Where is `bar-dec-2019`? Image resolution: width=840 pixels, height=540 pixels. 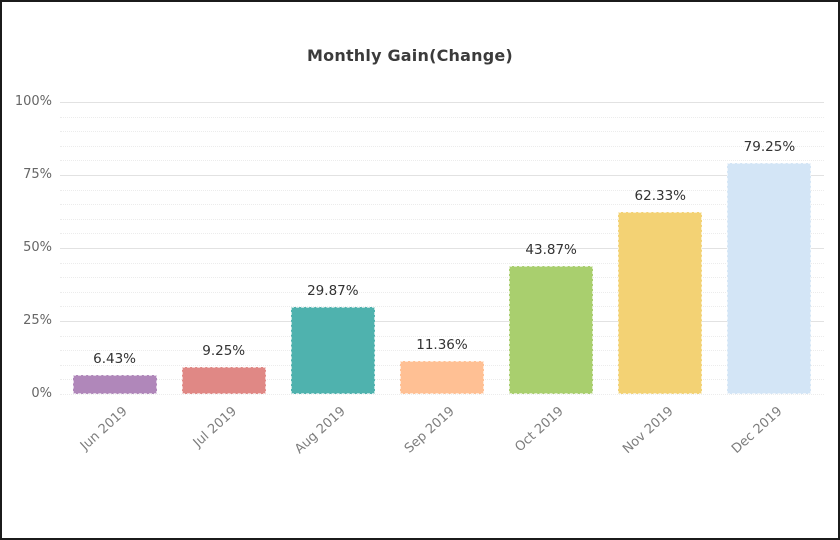
bar-dec-2019 is located at coordinates (769, 278).